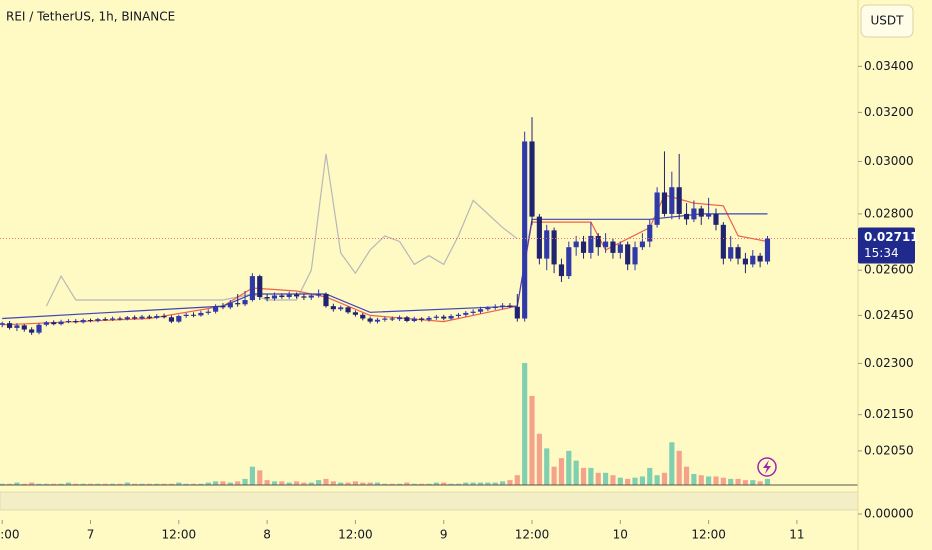 The height and width of the screenshot is (550, 932). I want to click on flash-icon, so click(767, 467).